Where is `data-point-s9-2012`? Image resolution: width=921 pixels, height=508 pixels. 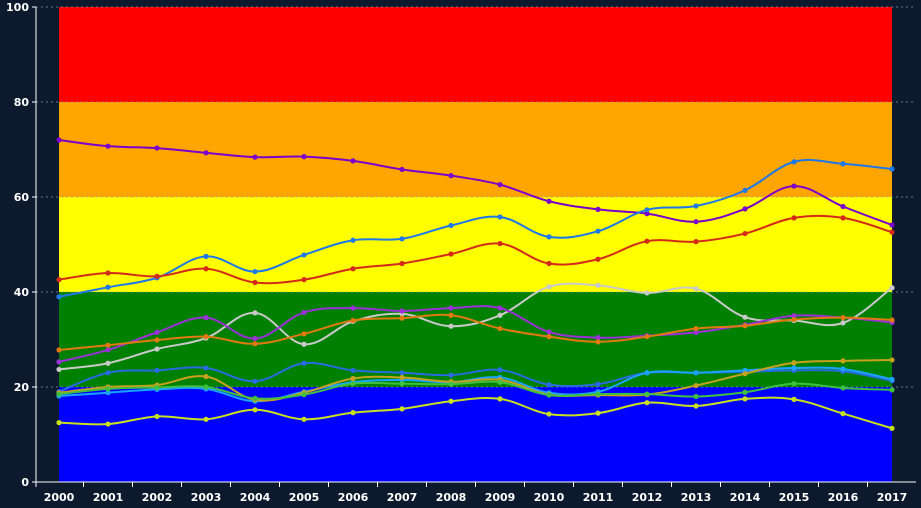 data-point-s9-2012 is located at coordinates (647, 394).